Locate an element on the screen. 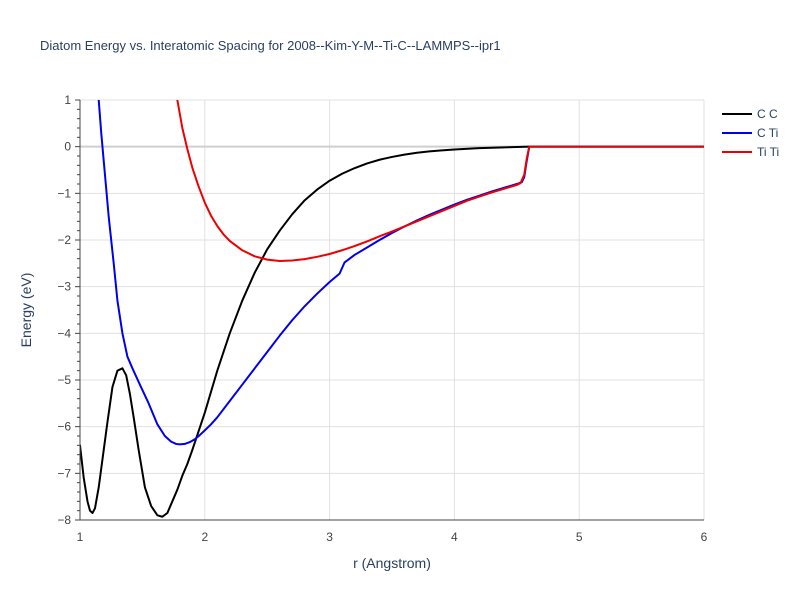  y-tick-label: −5 is located at coordinates (64, 380).